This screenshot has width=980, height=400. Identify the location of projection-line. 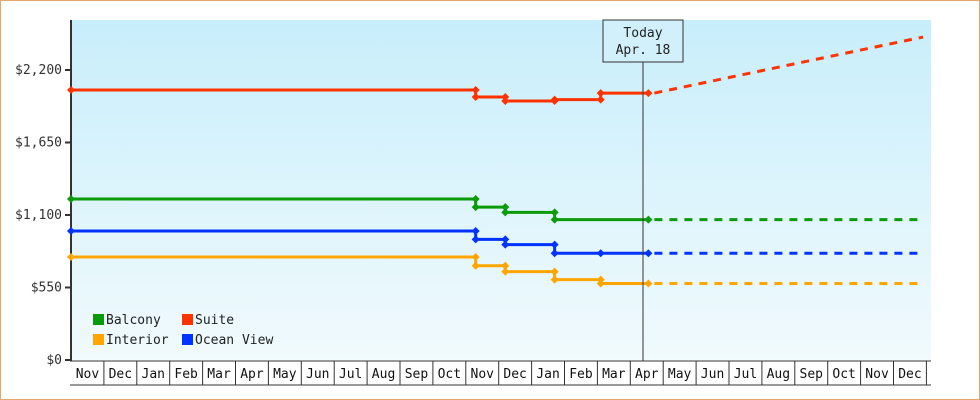
(789, 65).